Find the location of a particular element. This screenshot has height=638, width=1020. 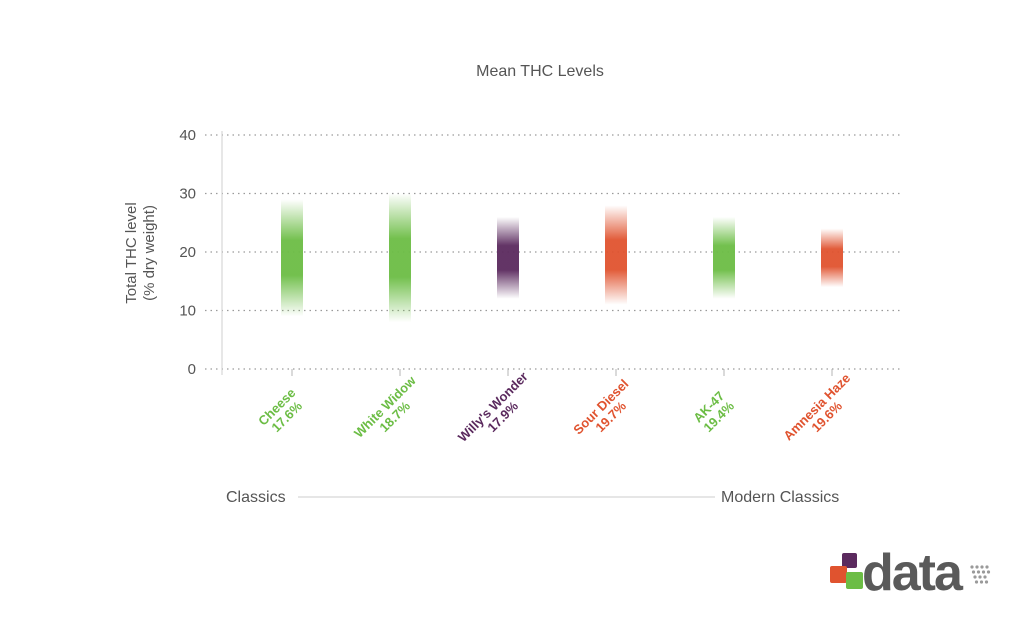

logo-square-orange is located at coordinates (838, 574).